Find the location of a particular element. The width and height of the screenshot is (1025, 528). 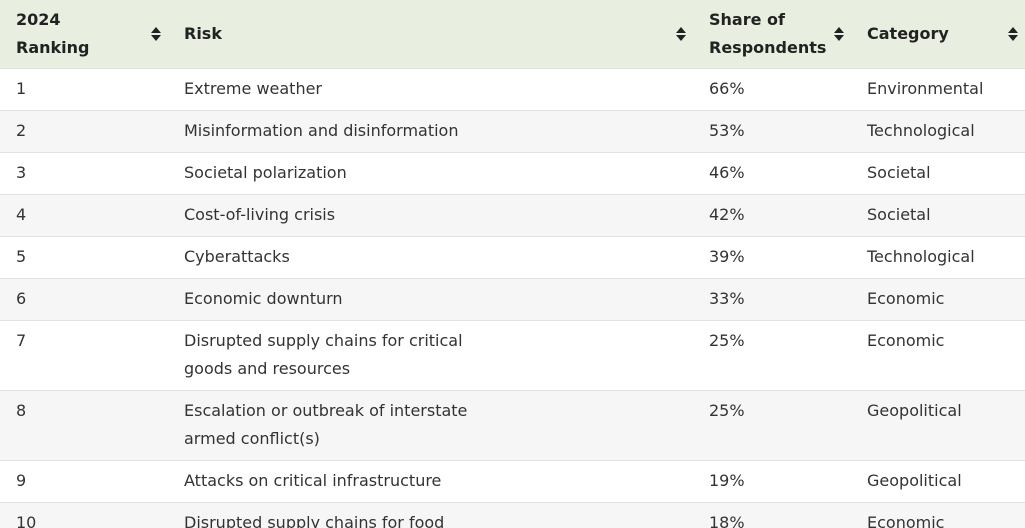

cell-text: Environmental is located at coordinates (925, 88).